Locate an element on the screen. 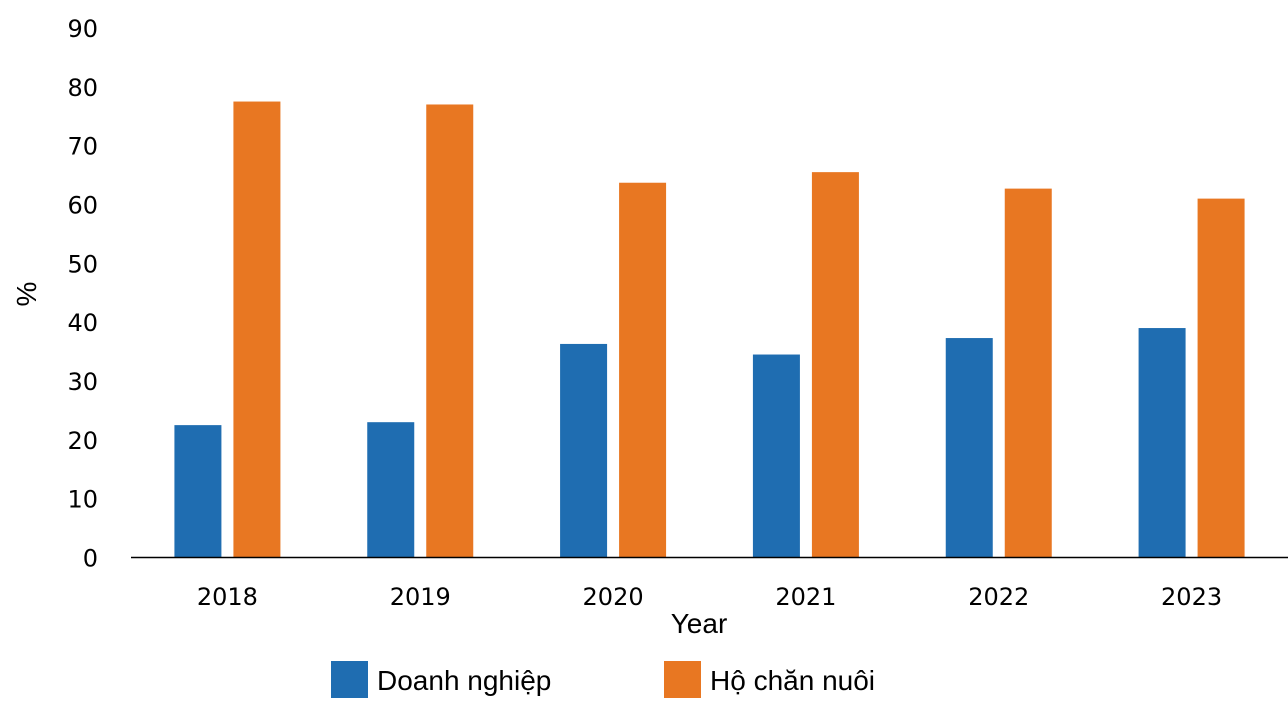 The height and width of the screenshot is (706, 1288). x-tick-label: 2021 is located at coordinates (805, 597).